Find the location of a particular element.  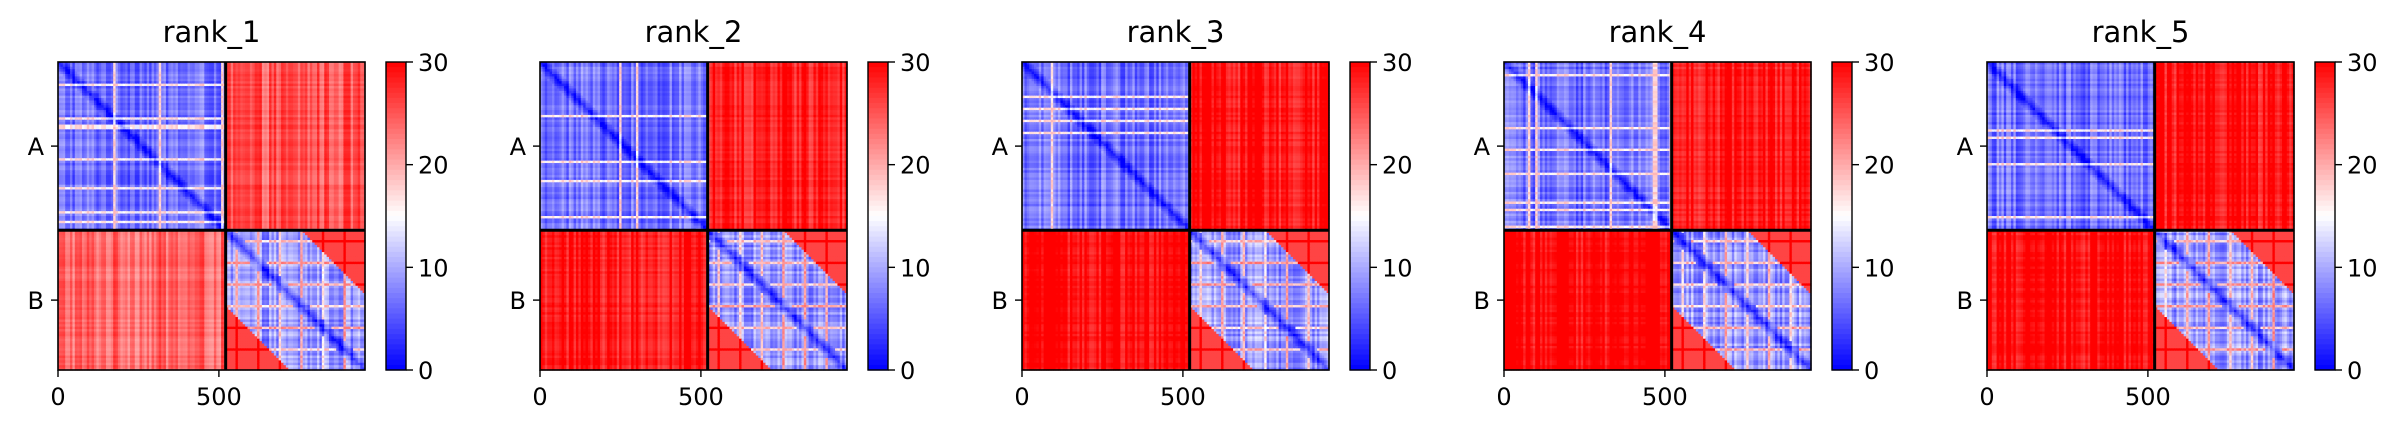

panel-title: rank_1 is located at coordinates (212, 32).